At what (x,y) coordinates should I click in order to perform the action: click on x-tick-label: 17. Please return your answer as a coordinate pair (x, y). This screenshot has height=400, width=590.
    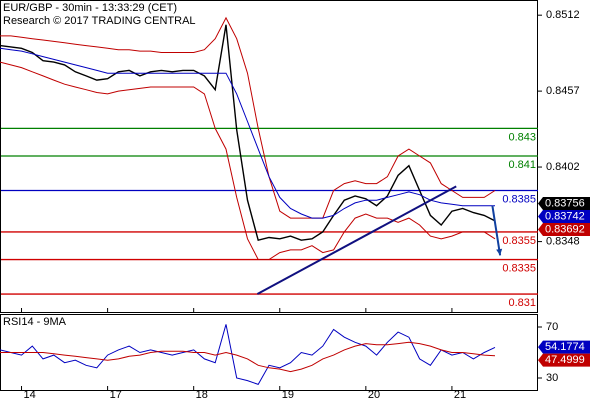
    Looking at the image, I should click on (116, 394).